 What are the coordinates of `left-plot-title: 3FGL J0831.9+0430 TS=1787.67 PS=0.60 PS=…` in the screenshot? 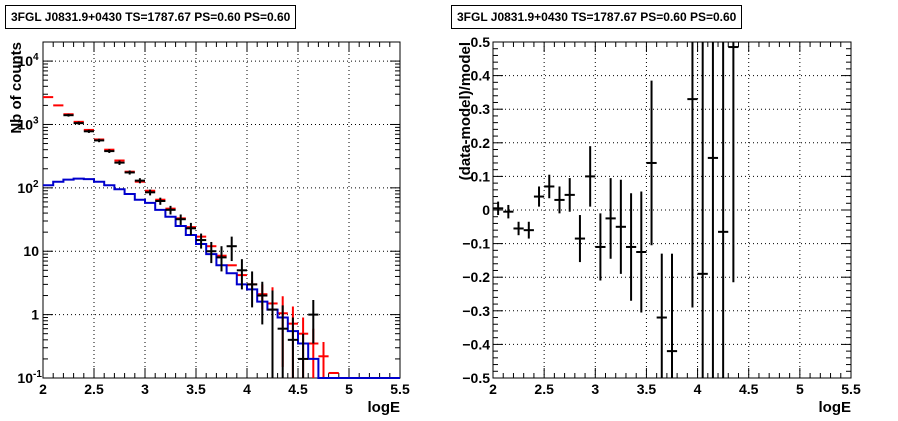 It's located at (151, 17).